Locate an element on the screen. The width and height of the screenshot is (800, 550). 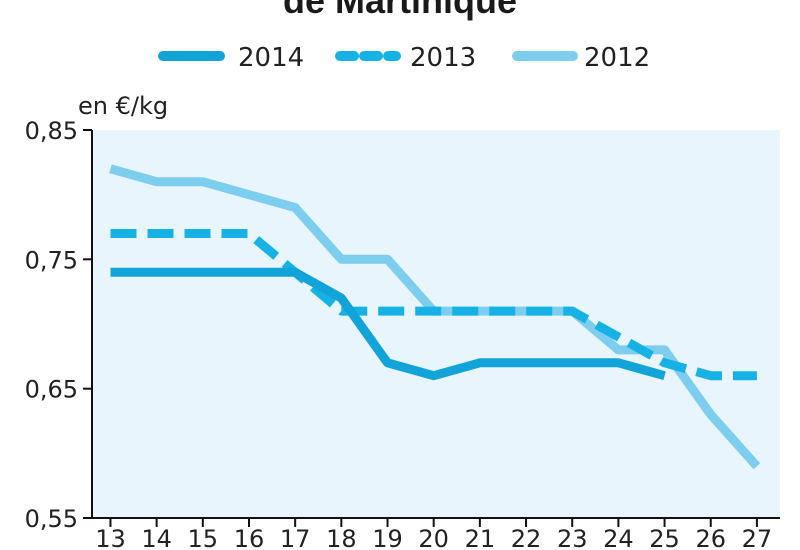
x-tick-label: 14 is located at coordinates (156, 537).